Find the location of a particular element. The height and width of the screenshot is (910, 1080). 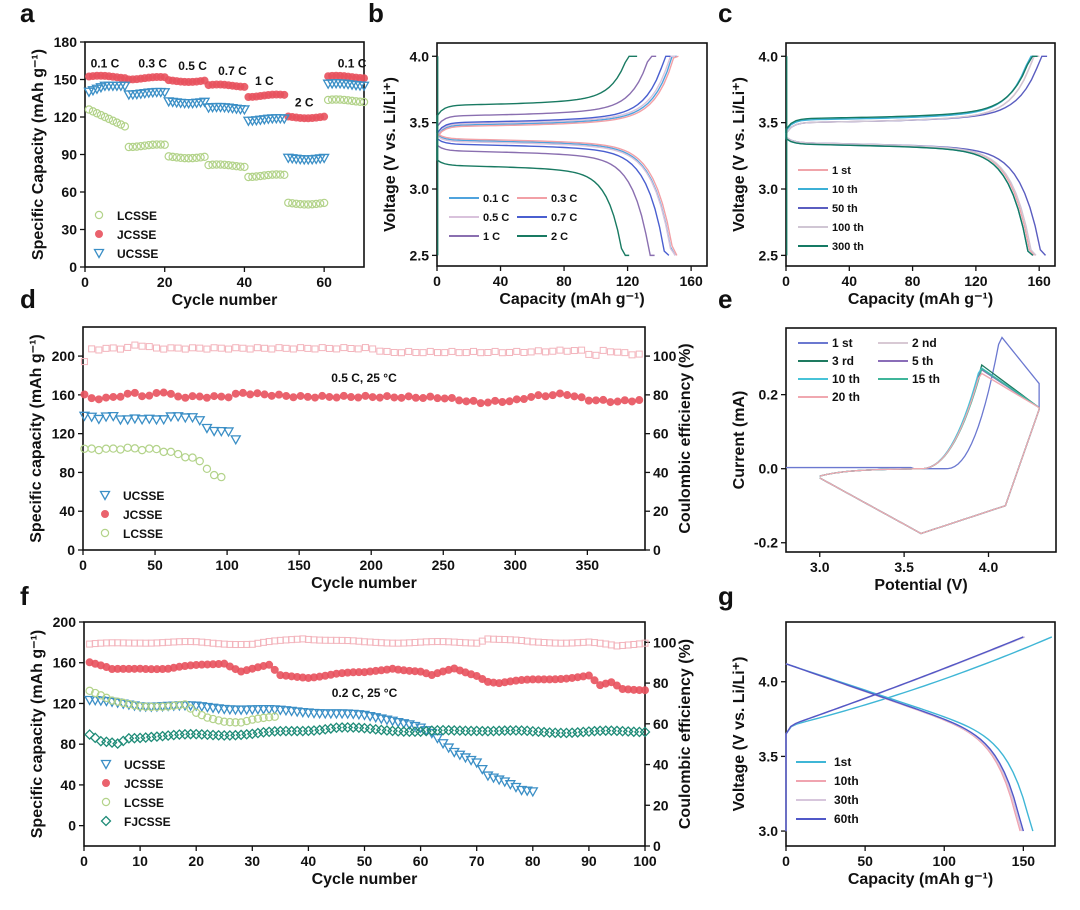

charge-curve-0.1C is located at coordinates (556, 96).